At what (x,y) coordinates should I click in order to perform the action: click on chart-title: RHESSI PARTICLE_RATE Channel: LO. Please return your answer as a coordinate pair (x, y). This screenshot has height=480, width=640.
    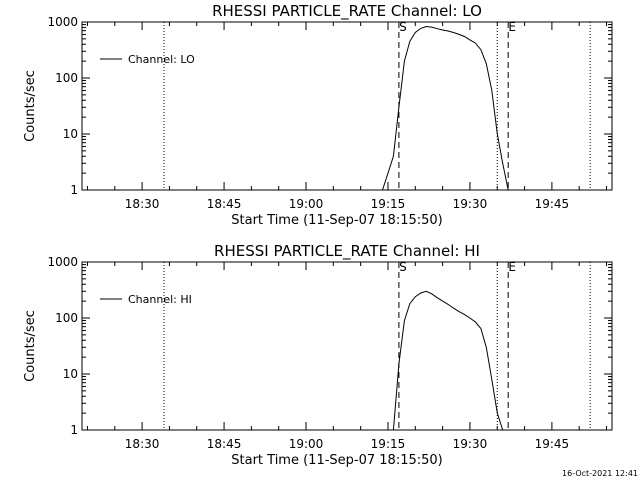
    Looking at the image, I should click on (347, 11).